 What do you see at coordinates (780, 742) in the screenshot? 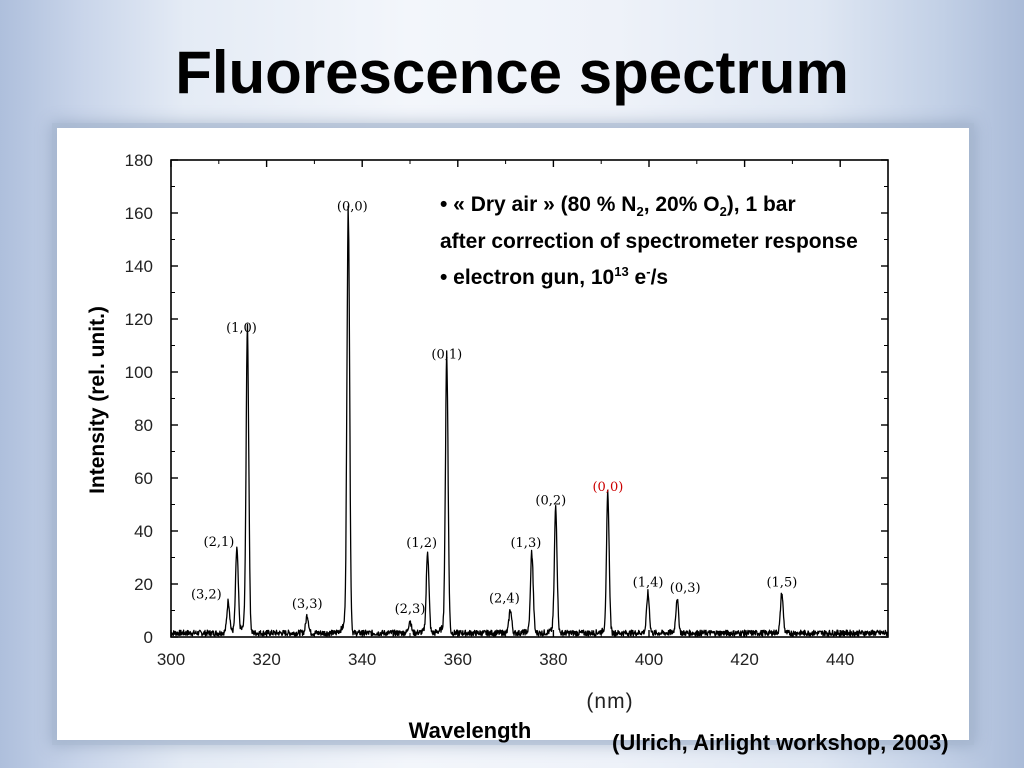
I see `citation: (Ulrich, Airlight workshop, 2003)` at bounding box center [780, 742].